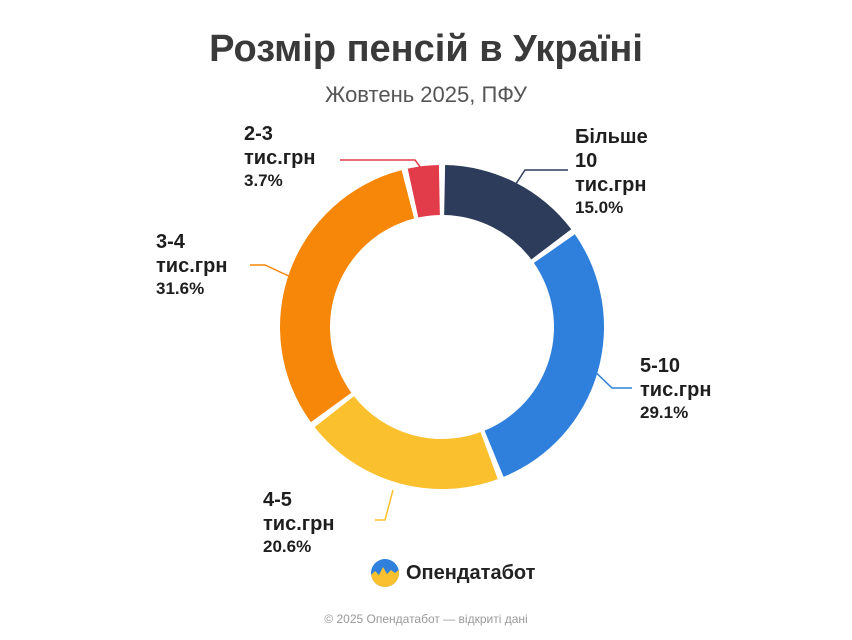  What do you see at coordinates (180, 288) in the screenshot?
I see `slice-percent-label: 31.6%` at bounding box center [180, 288].